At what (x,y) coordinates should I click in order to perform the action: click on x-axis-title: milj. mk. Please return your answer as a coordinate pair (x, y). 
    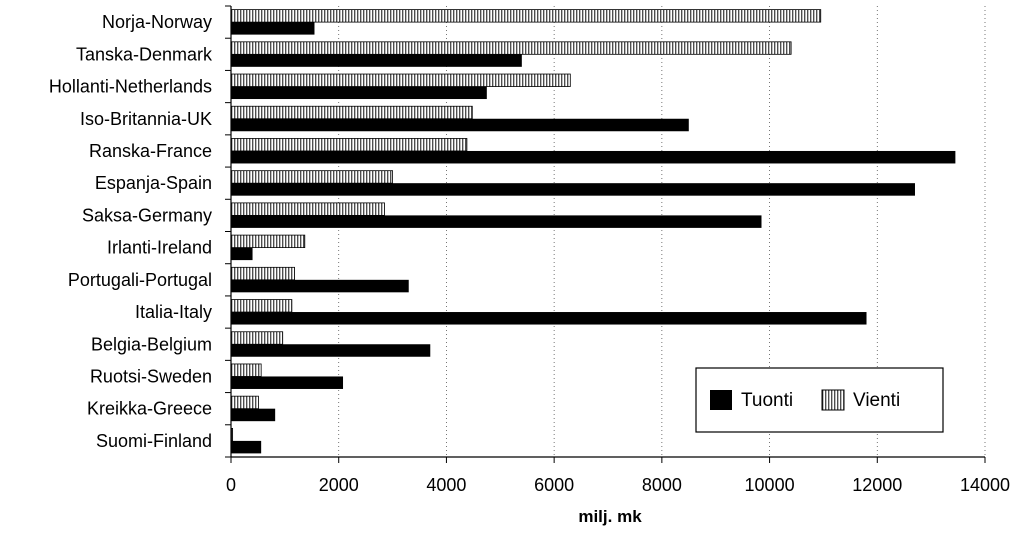
    Looking at the image, I should click on (610, 516).